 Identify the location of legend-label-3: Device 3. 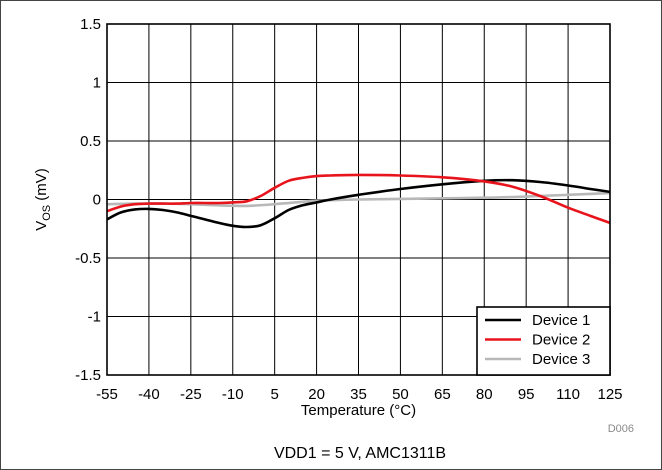
(561, 359).